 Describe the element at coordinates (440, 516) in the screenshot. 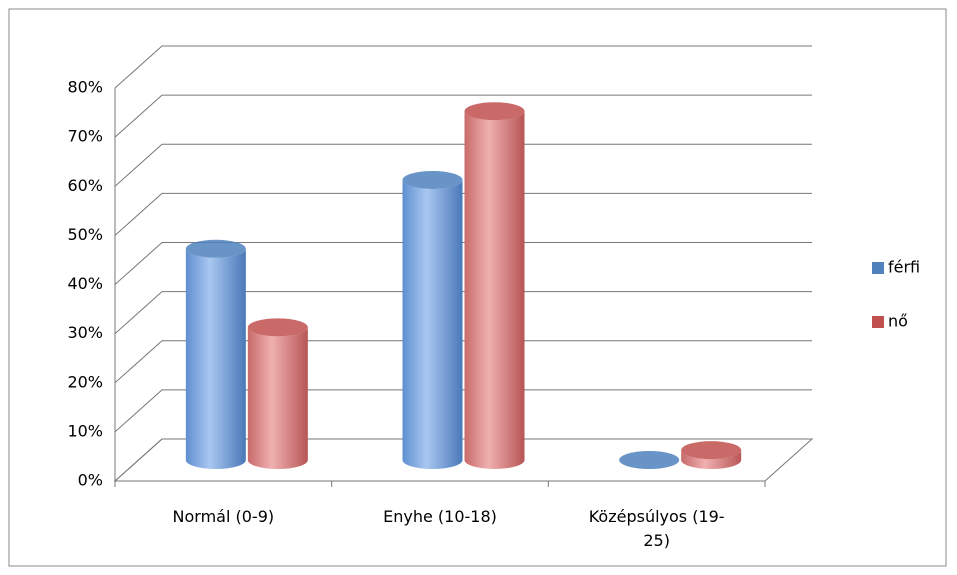

I see `x-tick-label: Enyhe (10-18)` at that location.